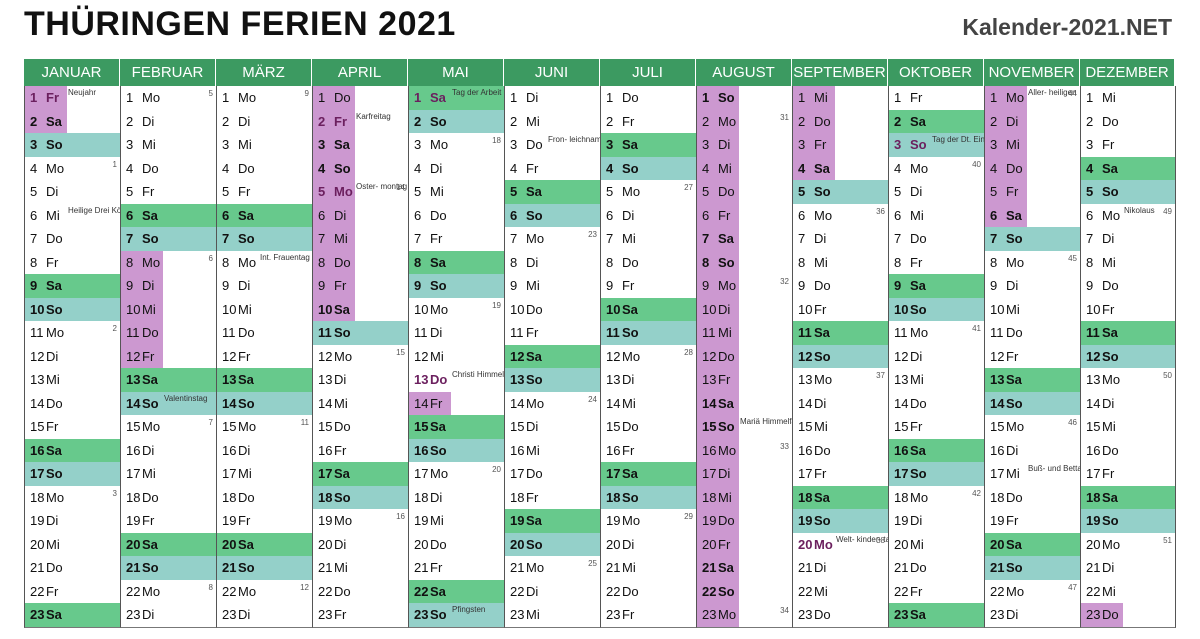 The image size is (1200, 639). Describe the element at coordinates (648, 380) in the screenshot. I see `day-cell: 13 Di` at that location.